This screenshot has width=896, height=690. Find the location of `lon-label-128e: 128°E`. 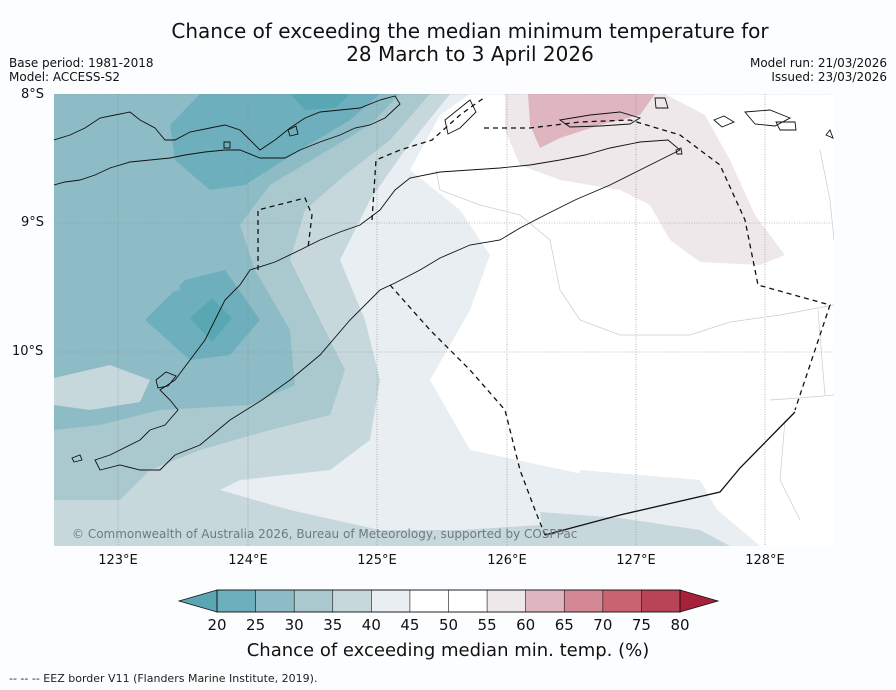

lon-label-128e: 128°E is located at coordinates (765, 560).